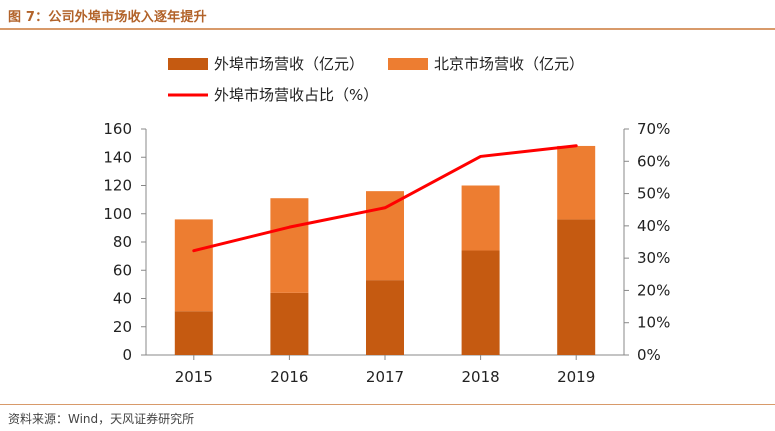 The height and width of the screenshot is (431, 775). I want to click on legend-label-beijing: 北京市场营收（亿元）, so click(509, 64).